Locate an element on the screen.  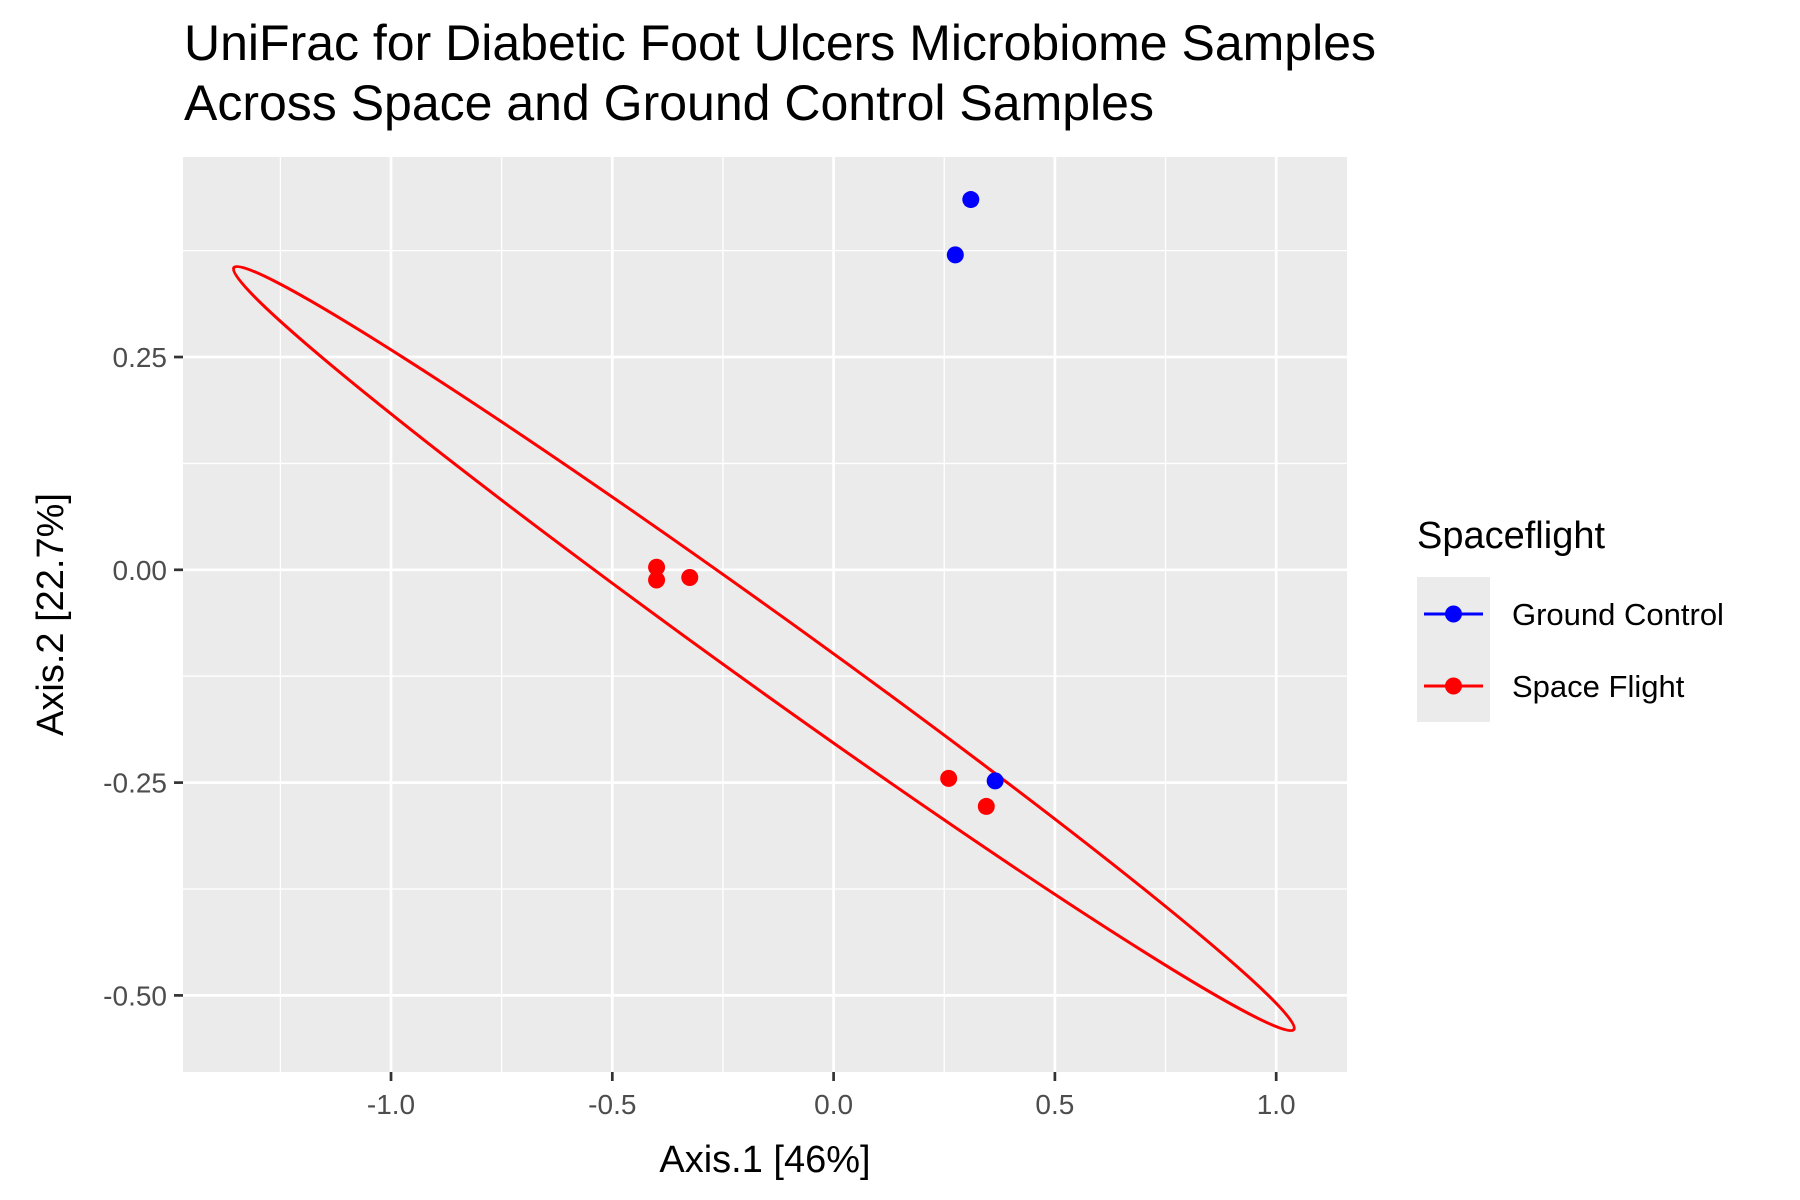
legend-entries: Ground Control Space Flight is located at coordinates (1574, 650).